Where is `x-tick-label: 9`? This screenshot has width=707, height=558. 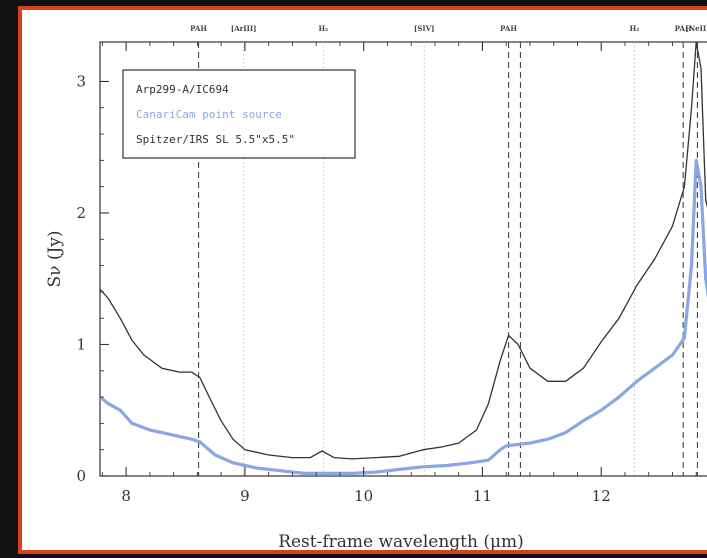 x-tick-label: 9 is located at coordinates (245, 496).